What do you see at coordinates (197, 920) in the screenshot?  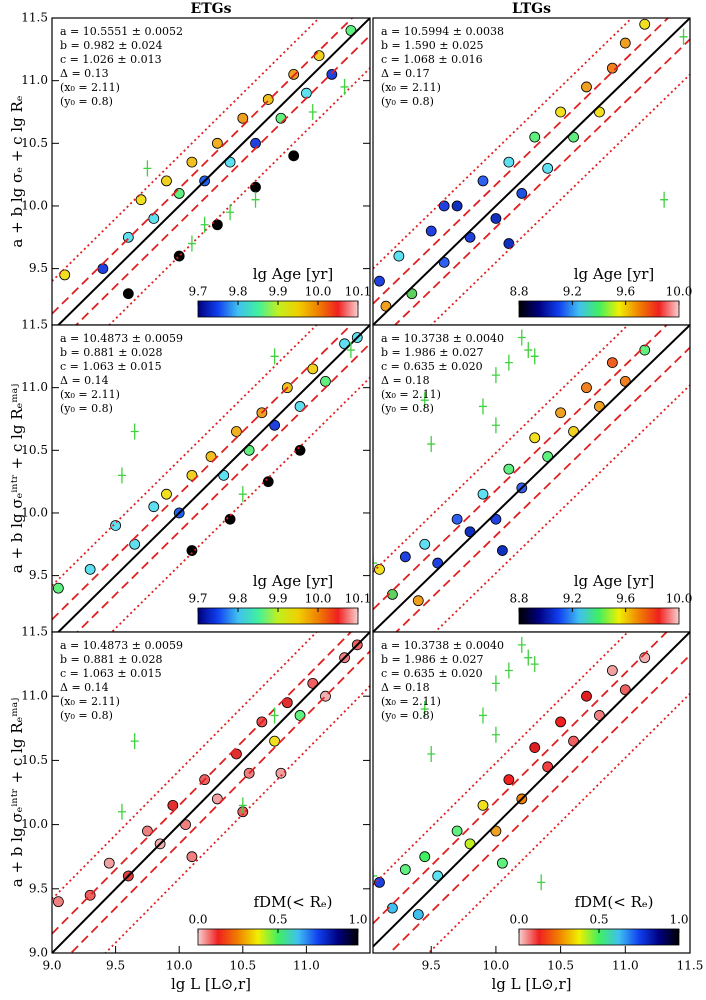 I see `colorbar-tick-label: 0.0` at bounding box center [197, 920].